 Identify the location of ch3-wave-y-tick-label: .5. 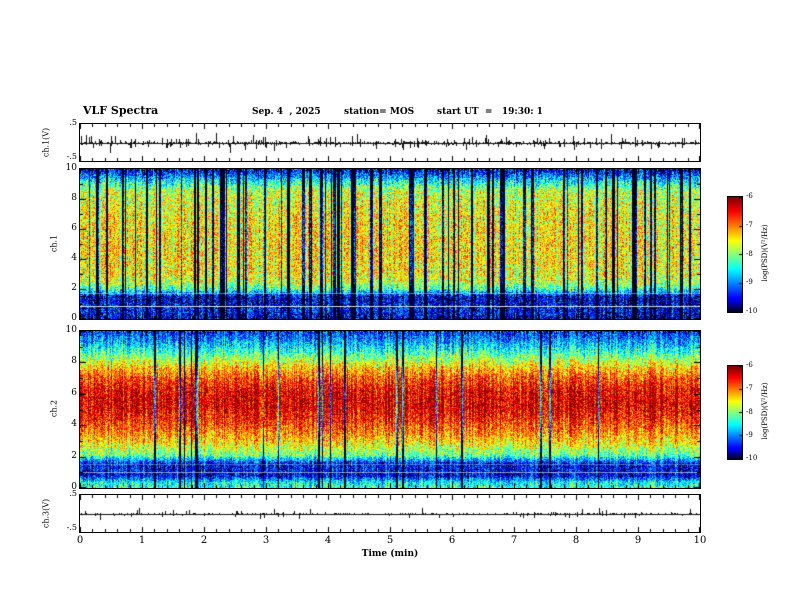
(73, 493).